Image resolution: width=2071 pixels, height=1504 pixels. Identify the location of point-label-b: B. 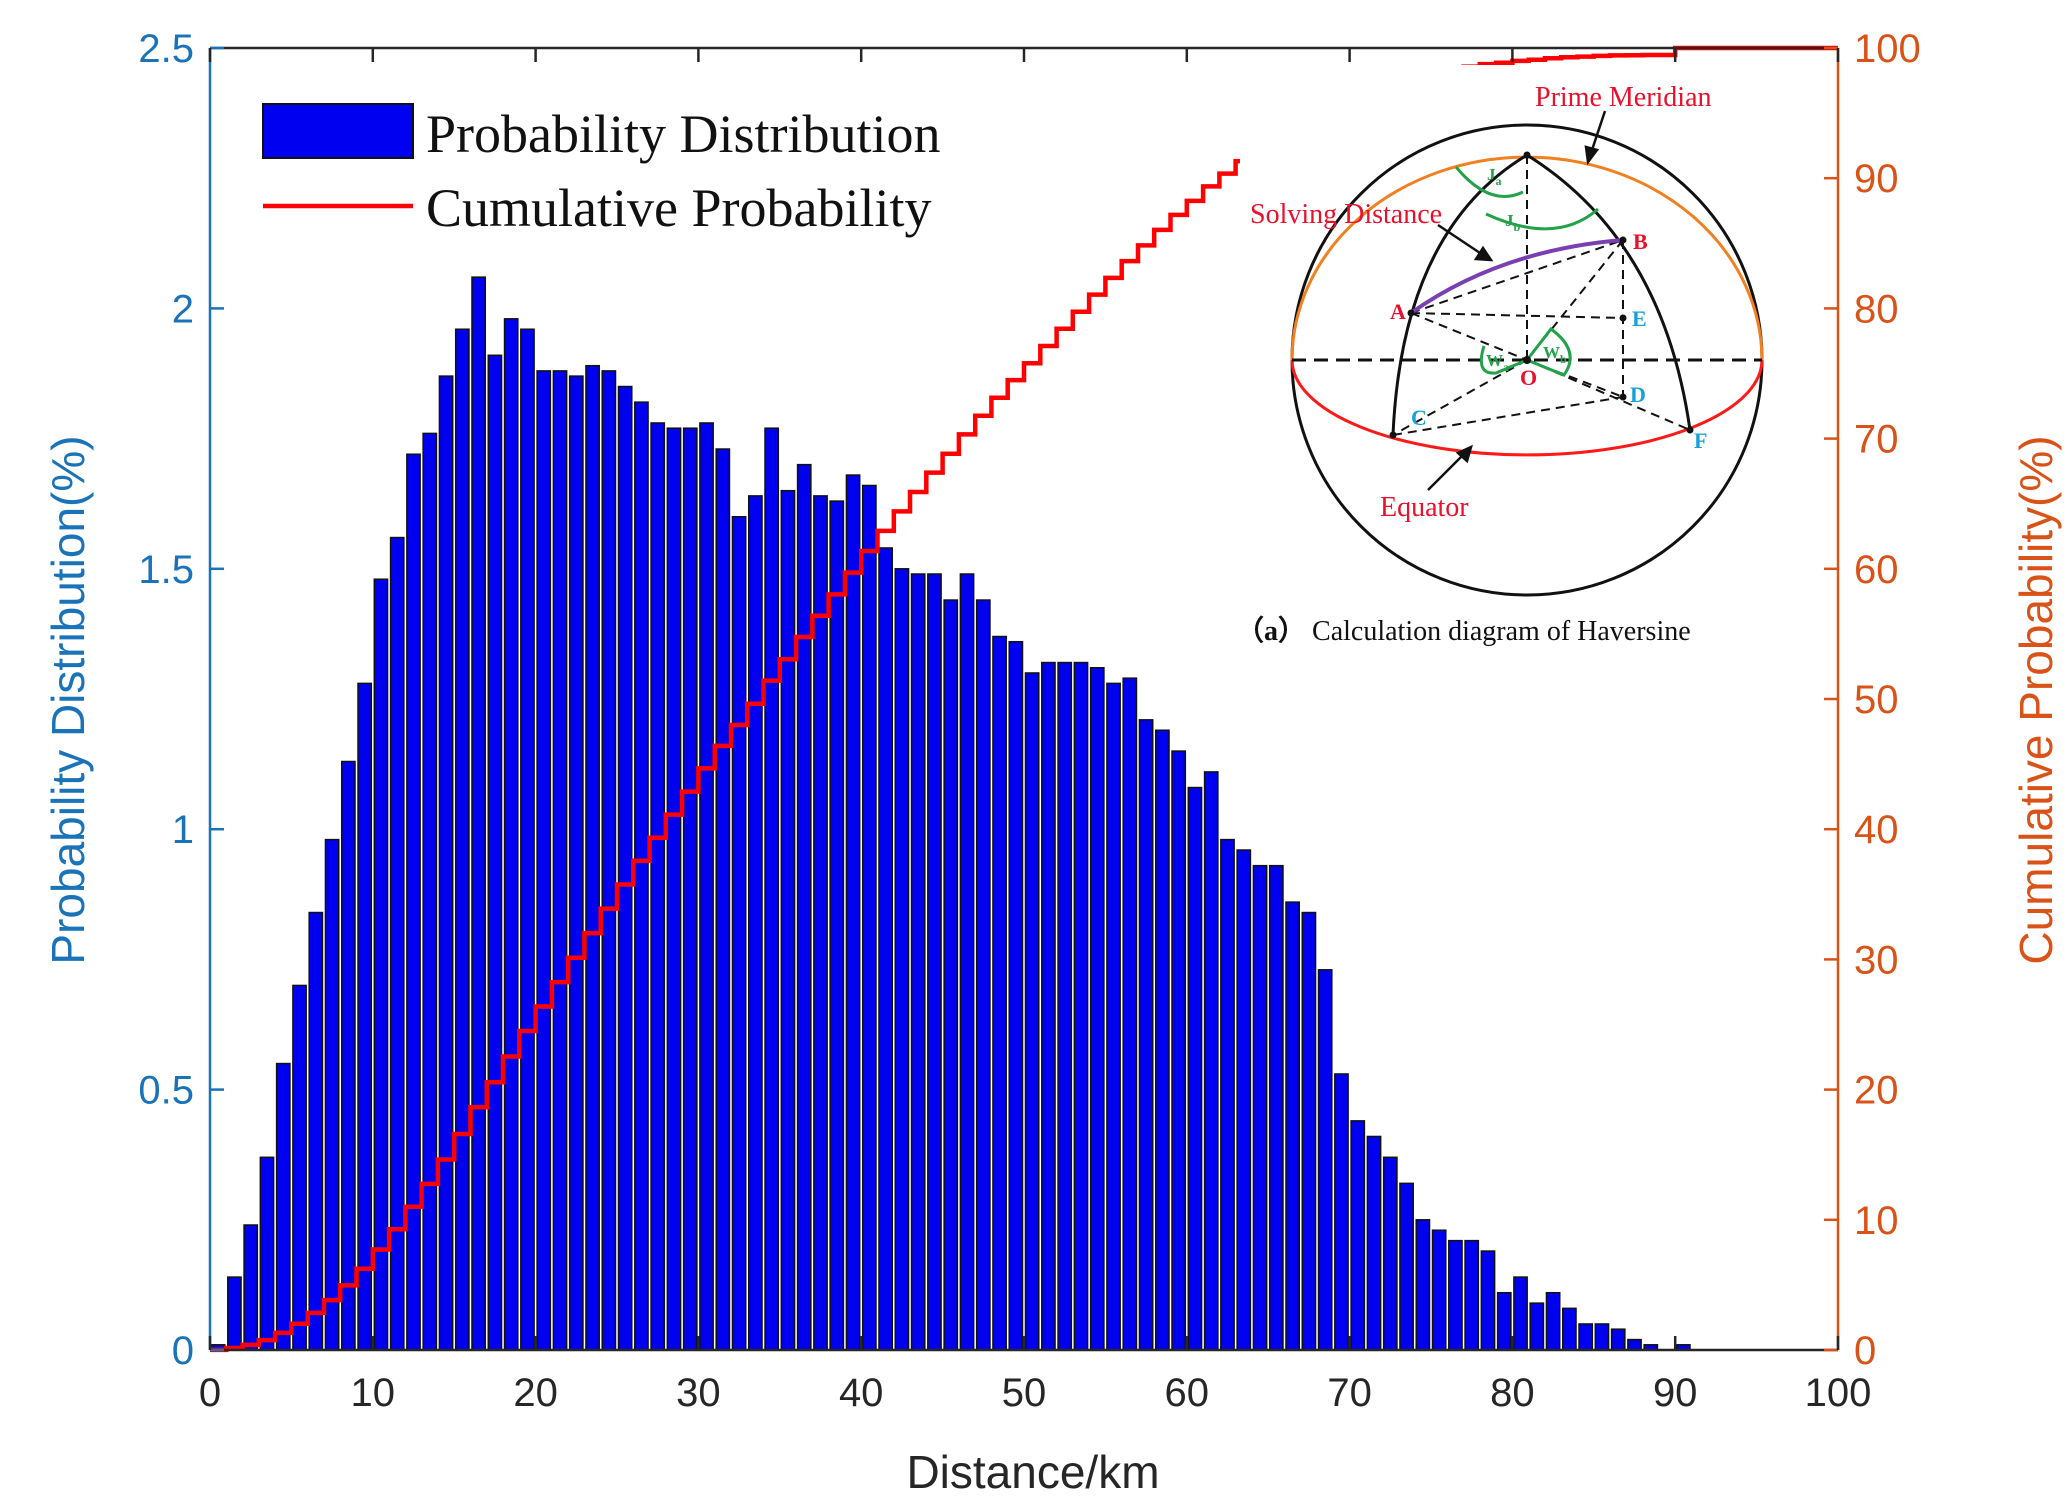
(1640, 241).